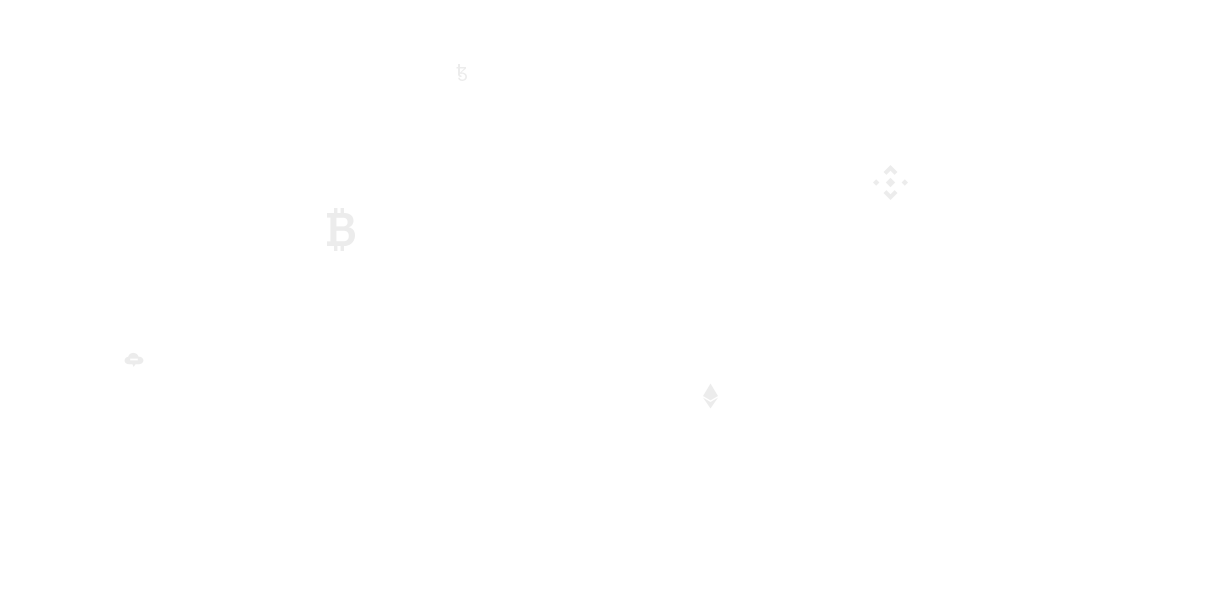  I want to click on tezos-icon, so click(462, 72).